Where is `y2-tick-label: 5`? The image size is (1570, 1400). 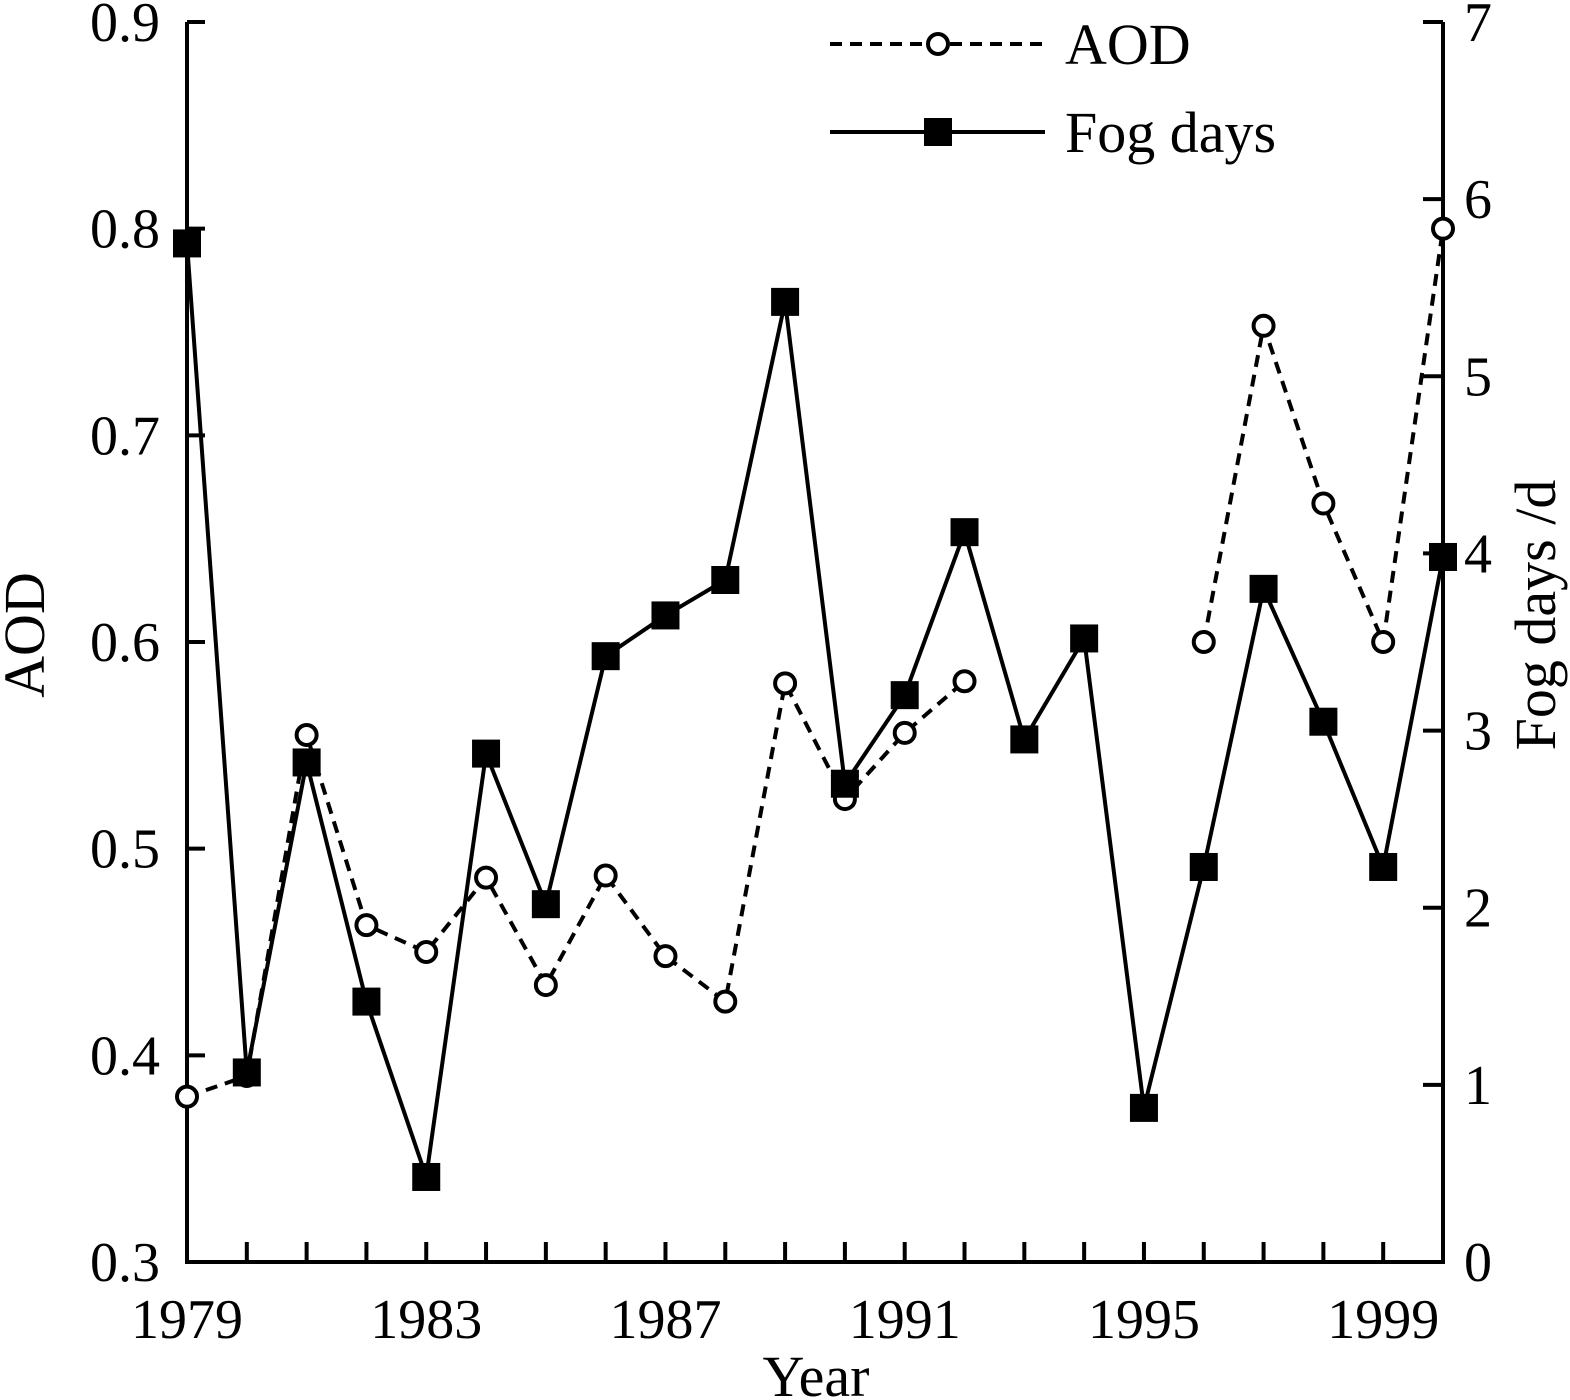
y2-tick-label: 5 is located at coordinates (1478, 377).